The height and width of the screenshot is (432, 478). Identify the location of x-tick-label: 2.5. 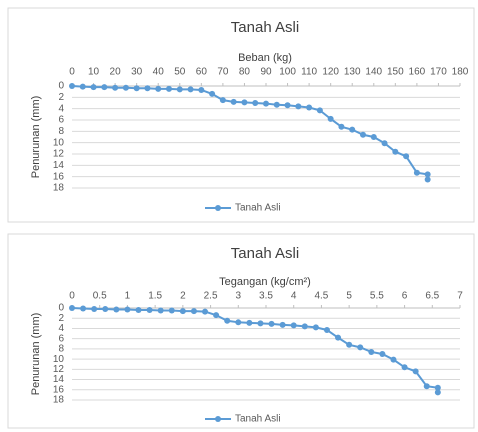
(211, 296).